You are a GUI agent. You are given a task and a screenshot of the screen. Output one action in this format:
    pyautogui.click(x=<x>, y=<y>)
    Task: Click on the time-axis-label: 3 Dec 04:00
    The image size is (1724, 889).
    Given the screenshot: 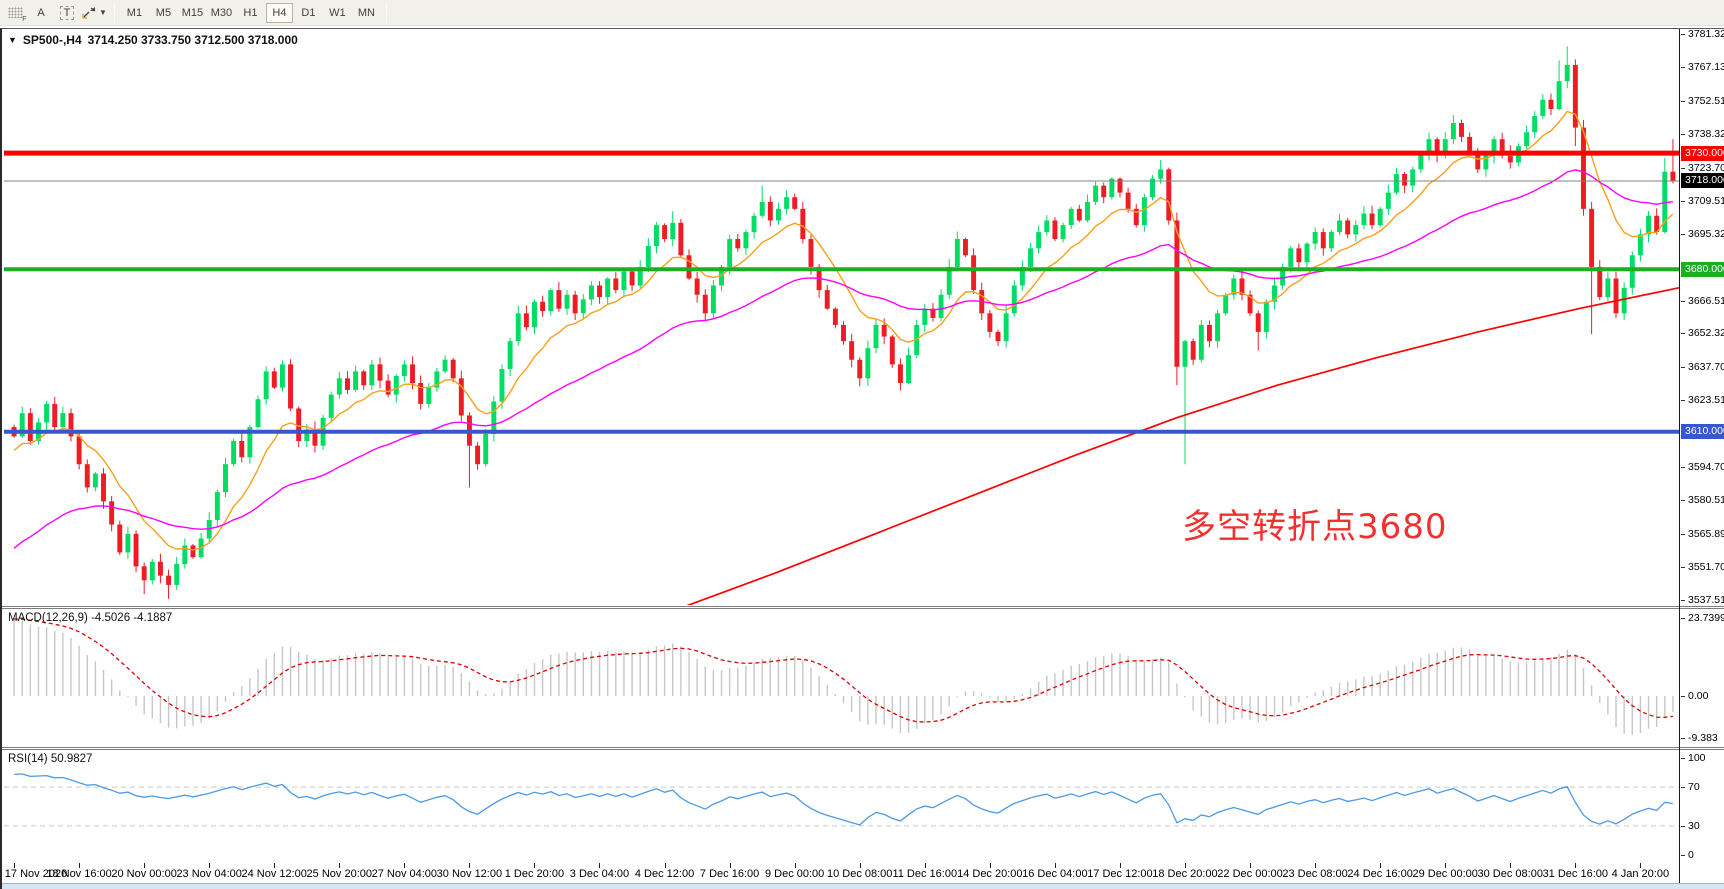 What is the action you would take?
    pyautogui.click(x=599, y=874)
    